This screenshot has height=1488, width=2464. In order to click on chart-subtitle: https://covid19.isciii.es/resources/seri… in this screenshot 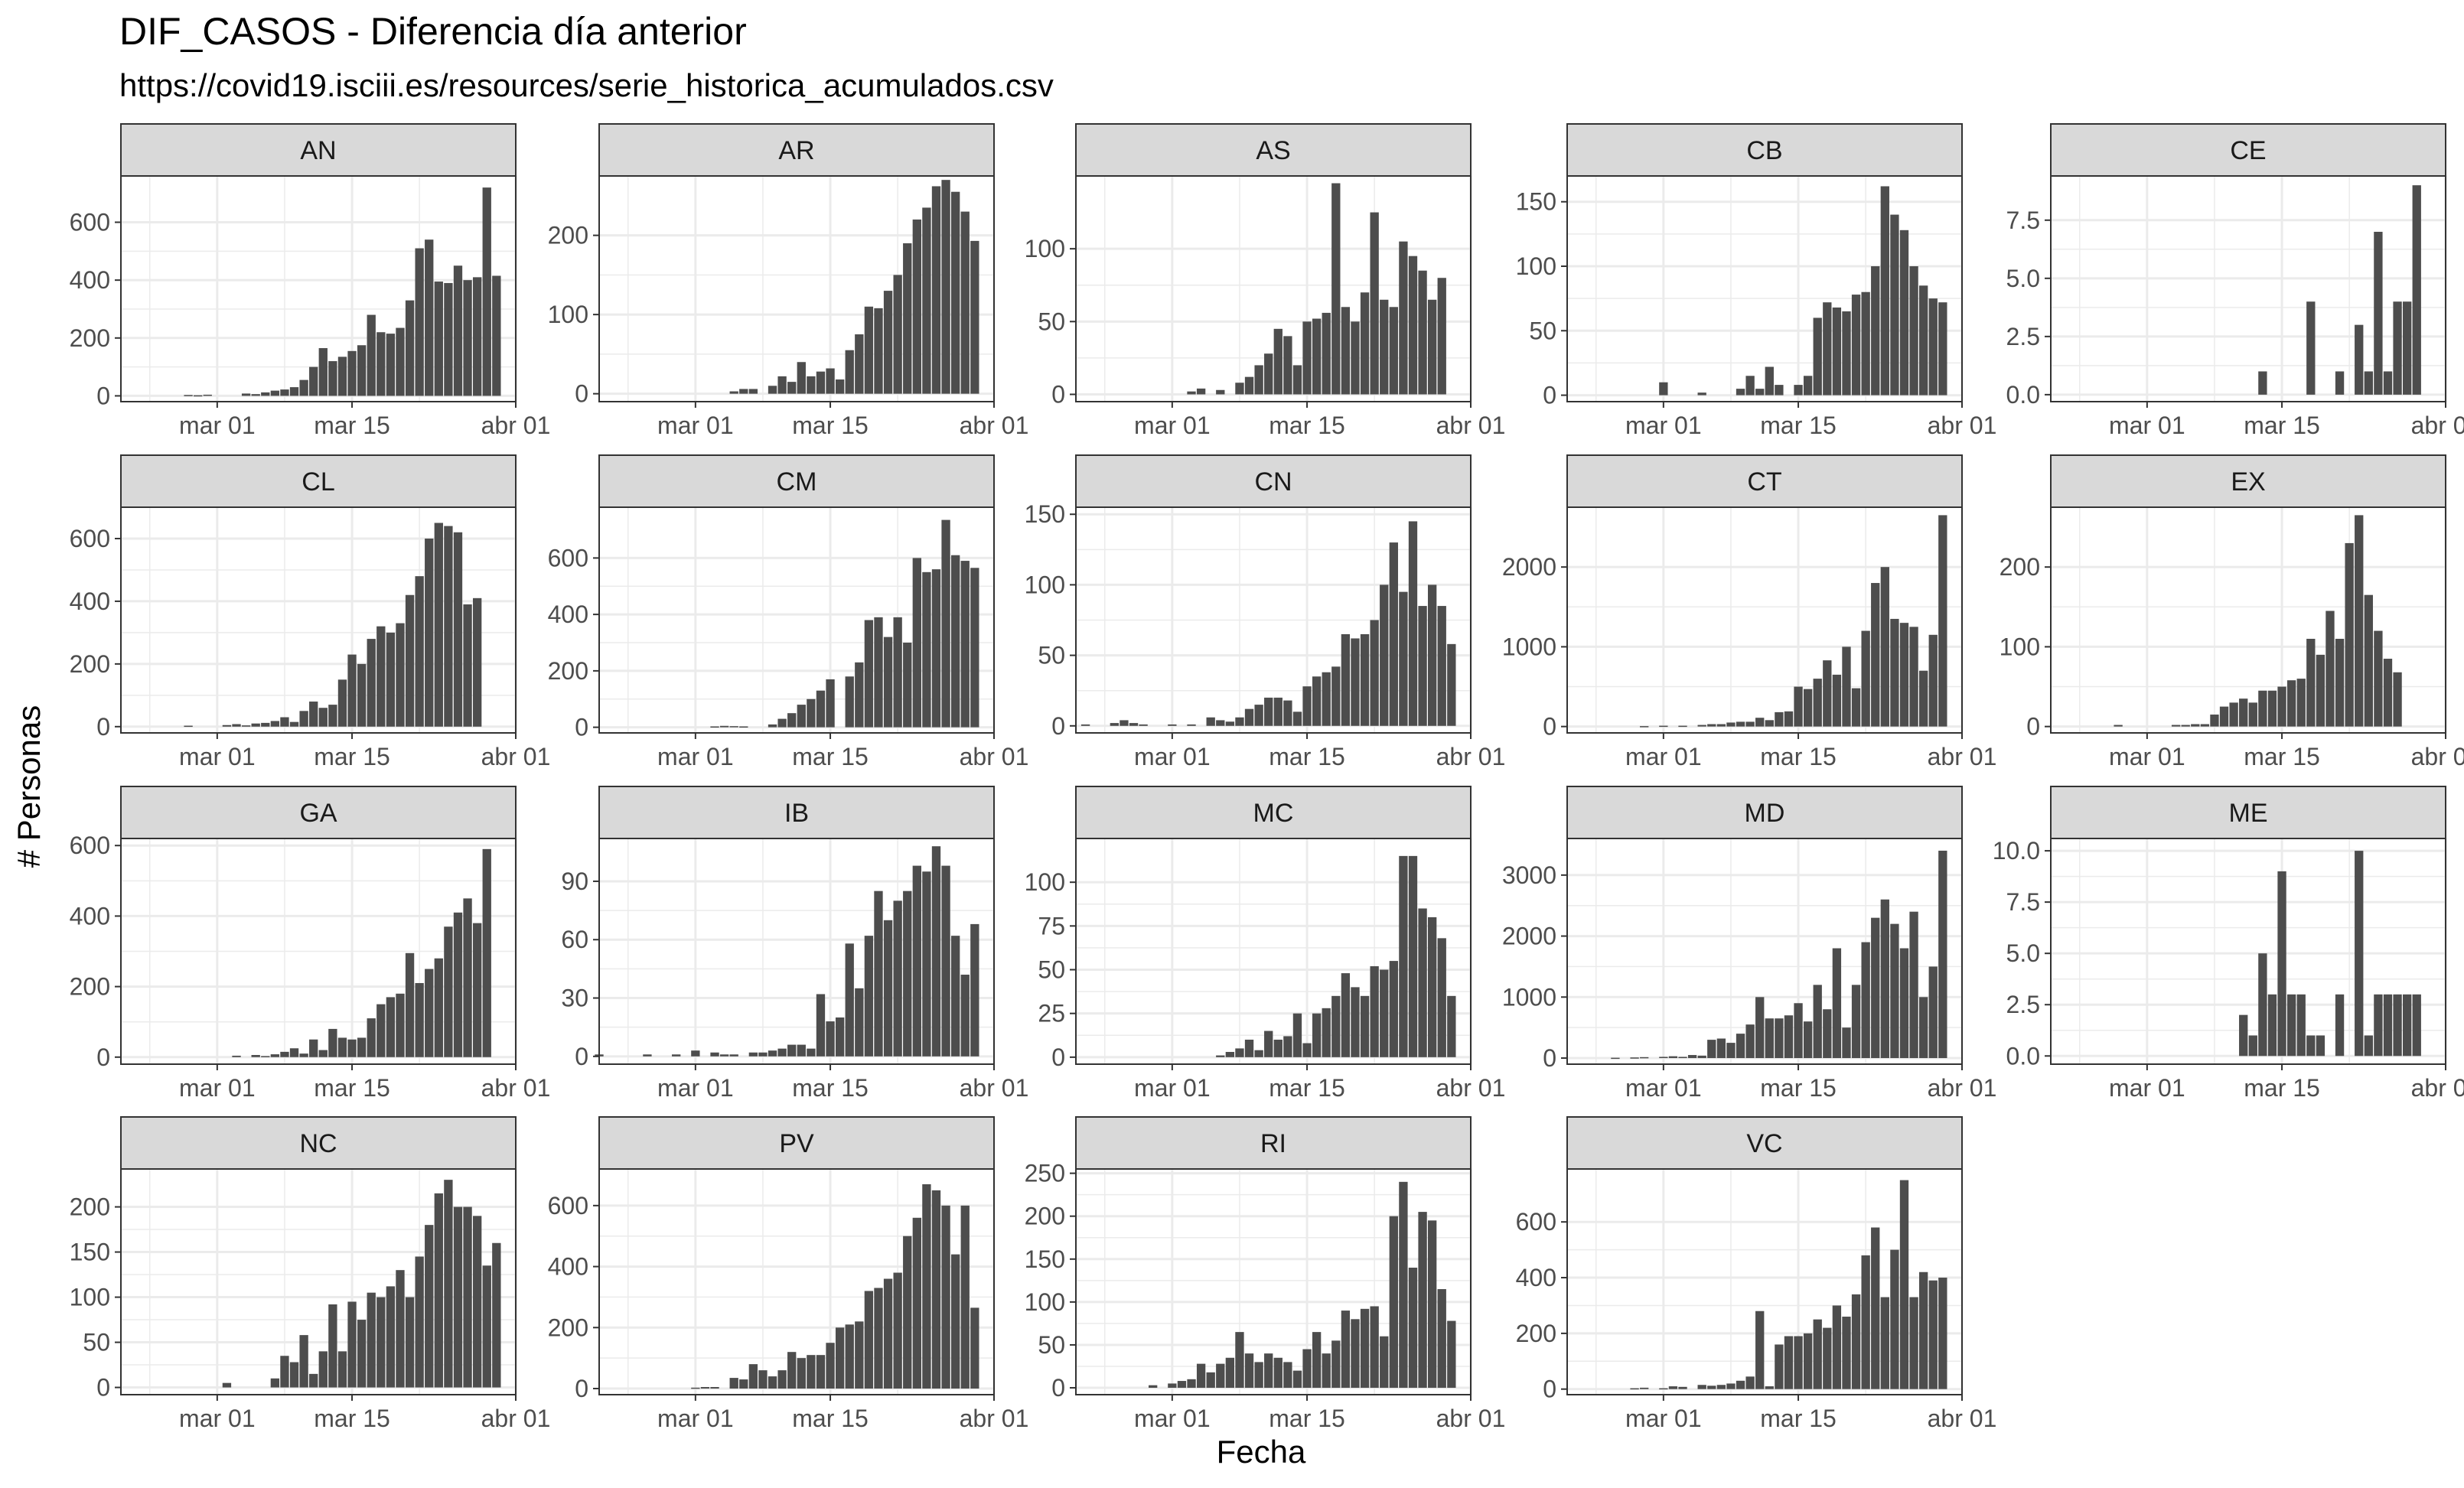, I will do `click(586, 85)`.